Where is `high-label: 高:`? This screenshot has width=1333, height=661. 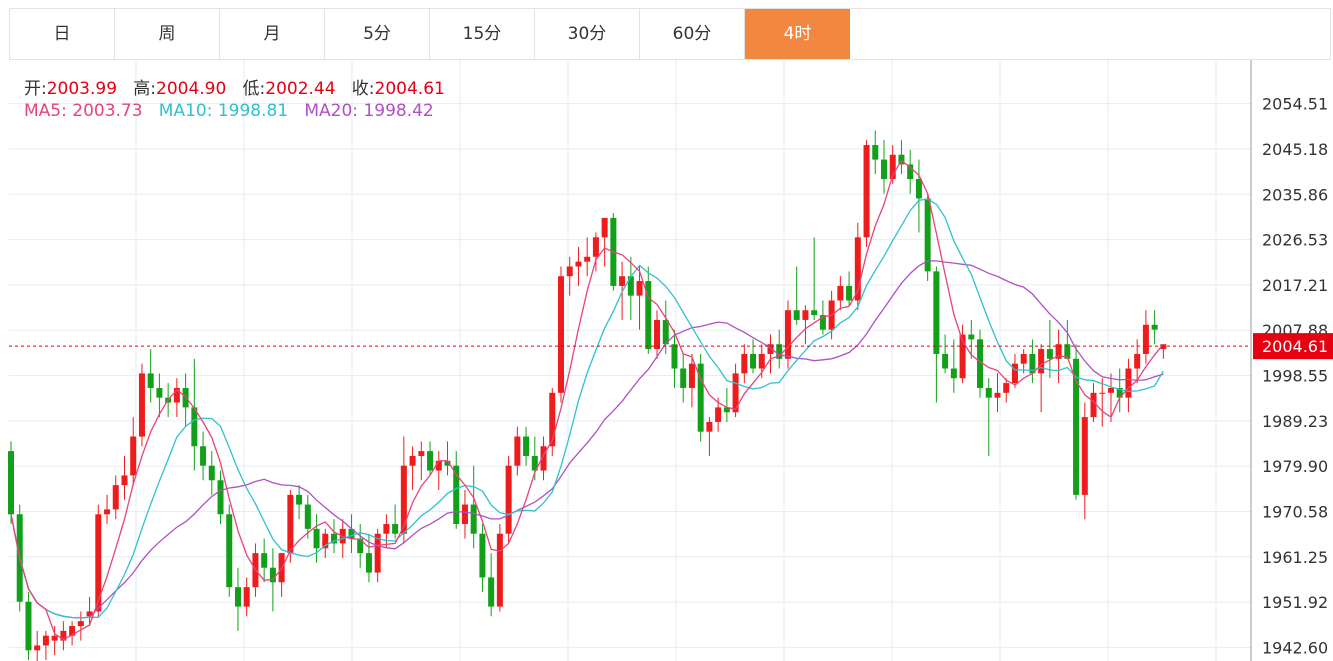
high-label: 高: is located at coordinates (144, 89).